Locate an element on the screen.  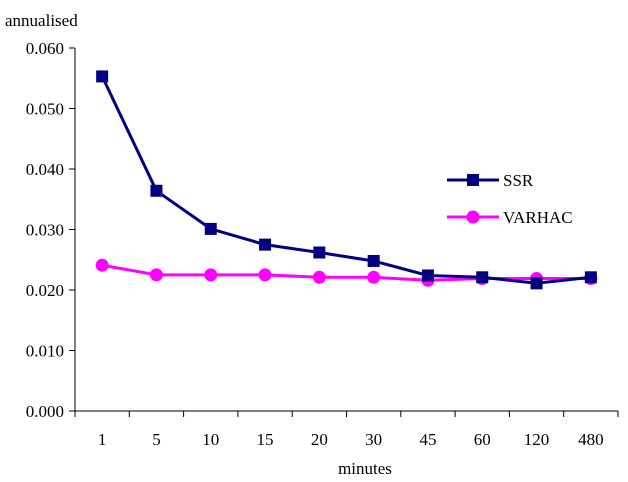
y-tick-label: 0.020 is located at coordinates (45, 290).